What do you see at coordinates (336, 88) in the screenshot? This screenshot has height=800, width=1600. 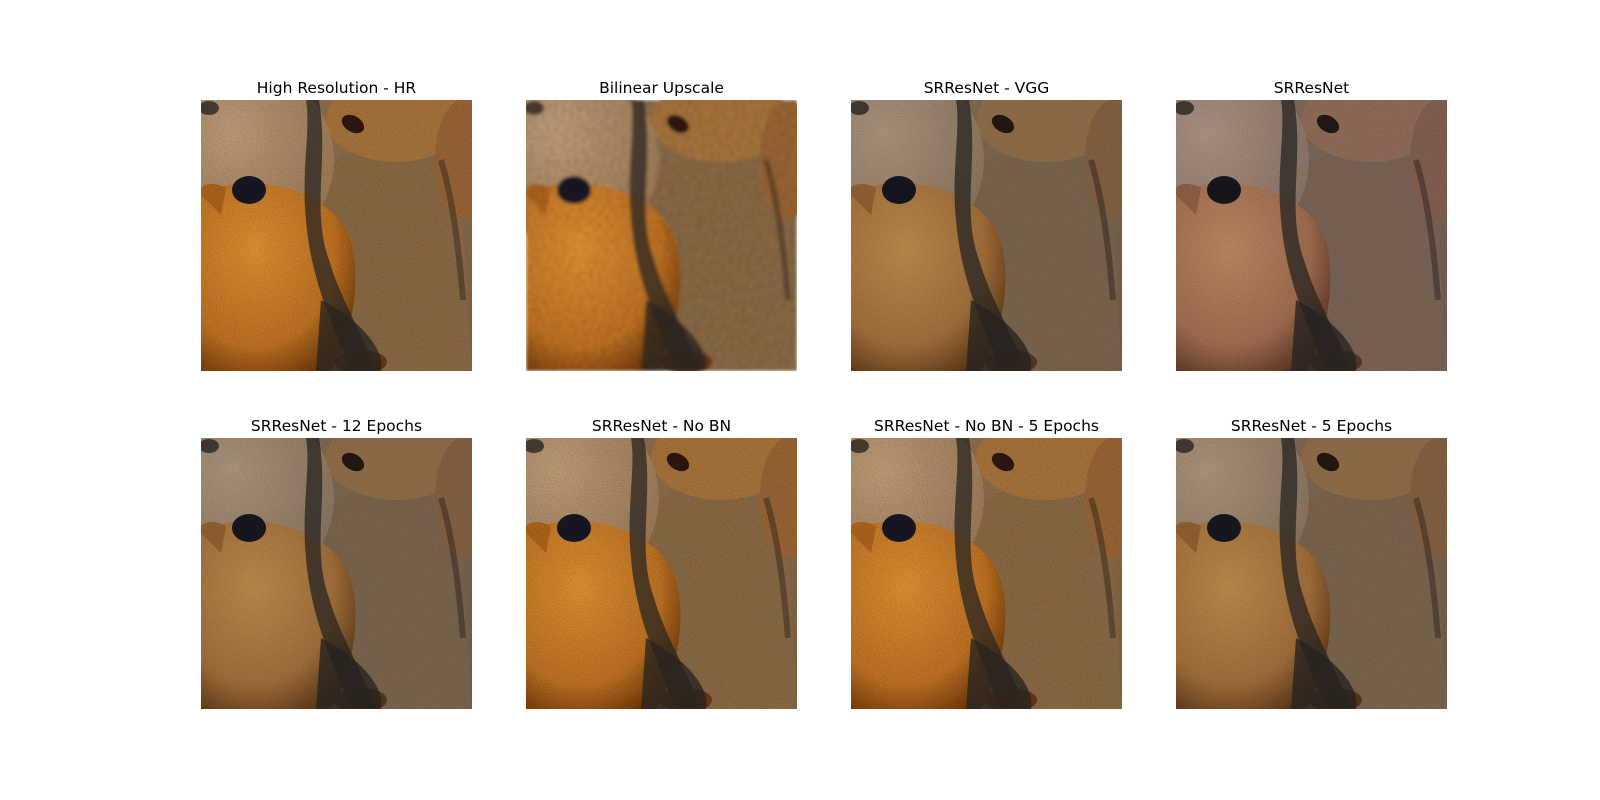 I see `panel-title: High Resolution - HR` at bounding box center [336, 88].